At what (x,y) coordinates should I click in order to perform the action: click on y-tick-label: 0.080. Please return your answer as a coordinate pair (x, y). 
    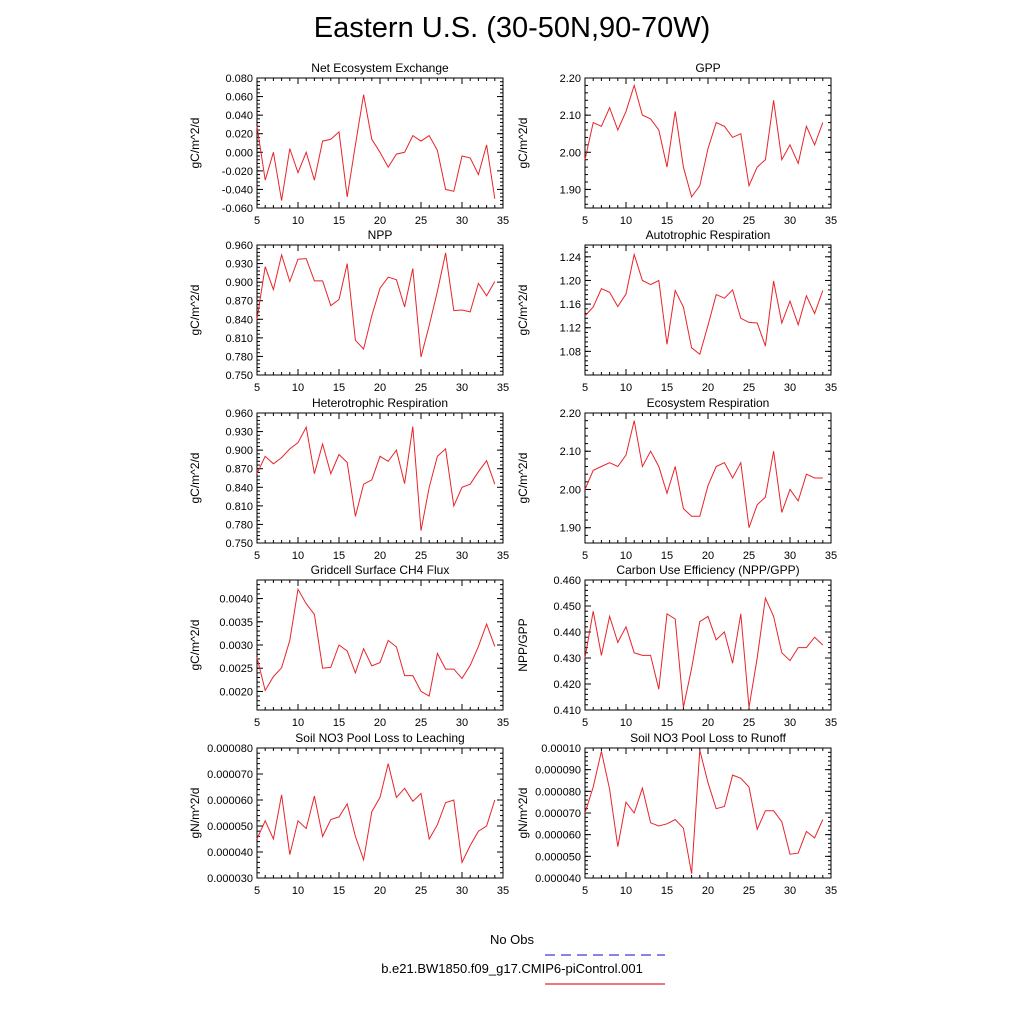
    Looking at the image, I should click on (239, 79).